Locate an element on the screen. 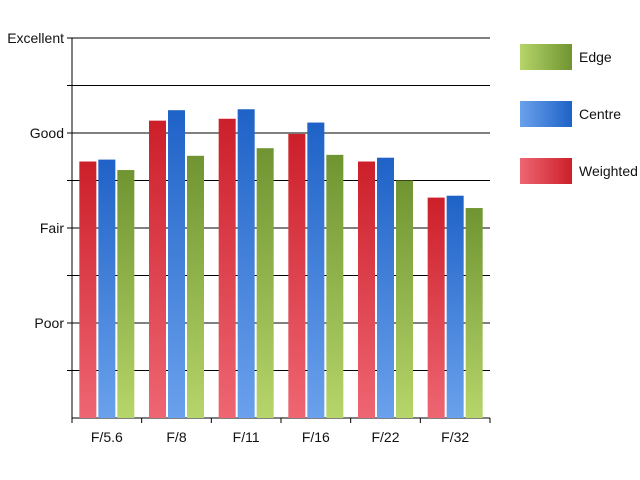 This screenshot has width=640, height=480. y-tick-label: Poor is located at coordinates (49, 323).